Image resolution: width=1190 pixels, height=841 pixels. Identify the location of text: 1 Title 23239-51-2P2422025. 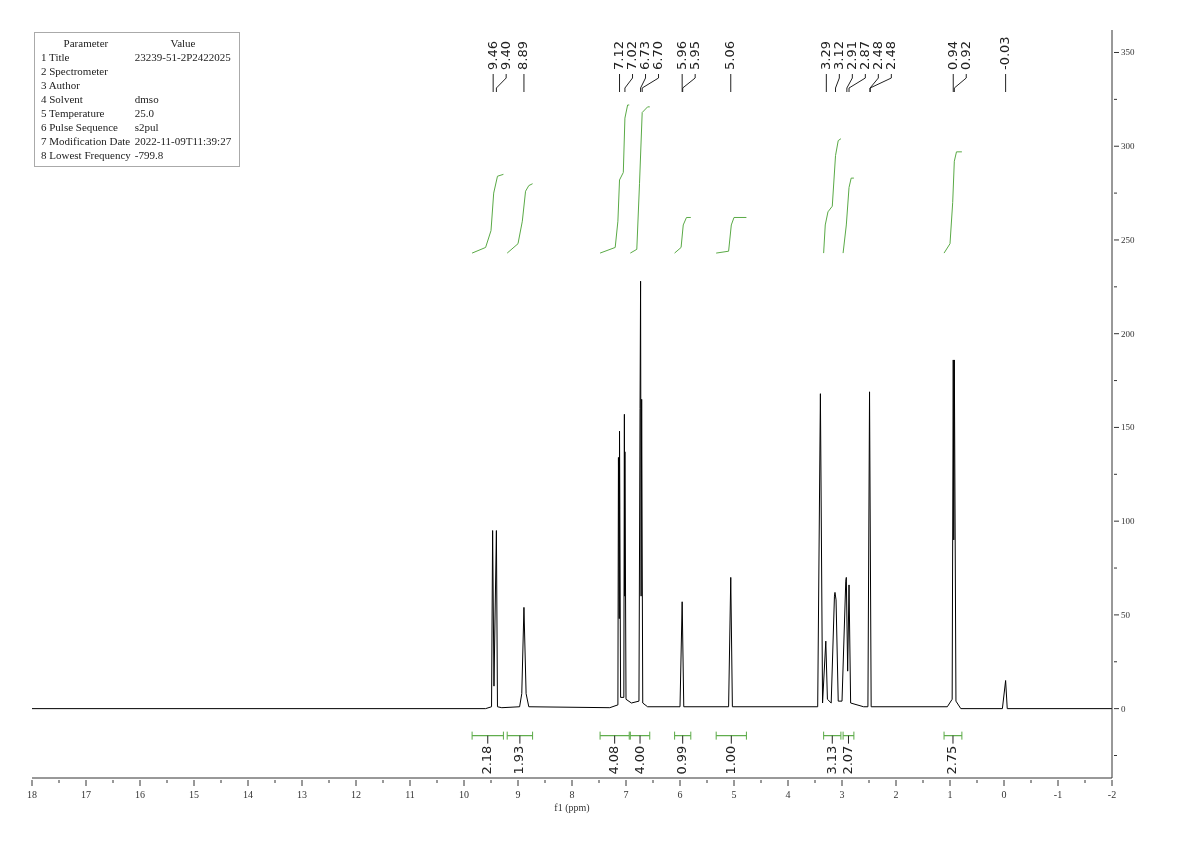
(136, 57).